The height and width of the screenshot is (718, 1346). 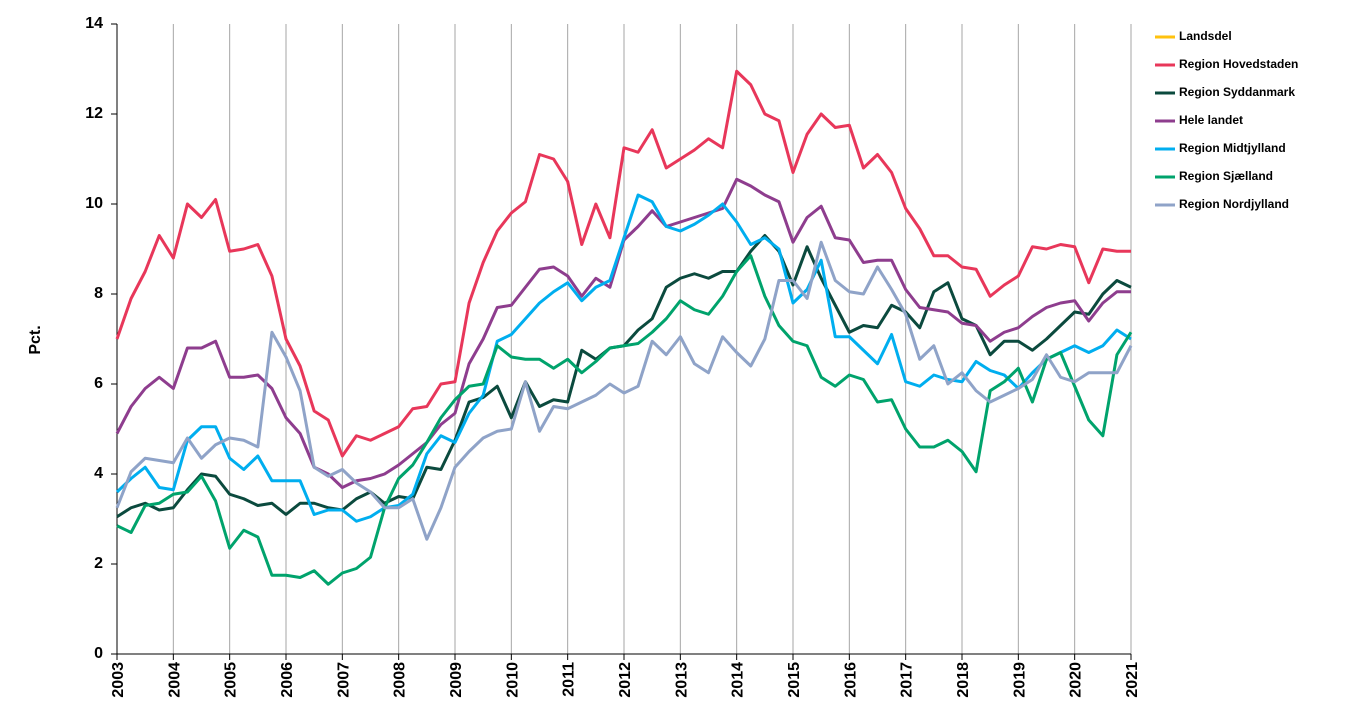 What do you see at coordinates (94, 23) in the screenshot?
I see `y-tick-label: 14` at bounding box center [94, 23].